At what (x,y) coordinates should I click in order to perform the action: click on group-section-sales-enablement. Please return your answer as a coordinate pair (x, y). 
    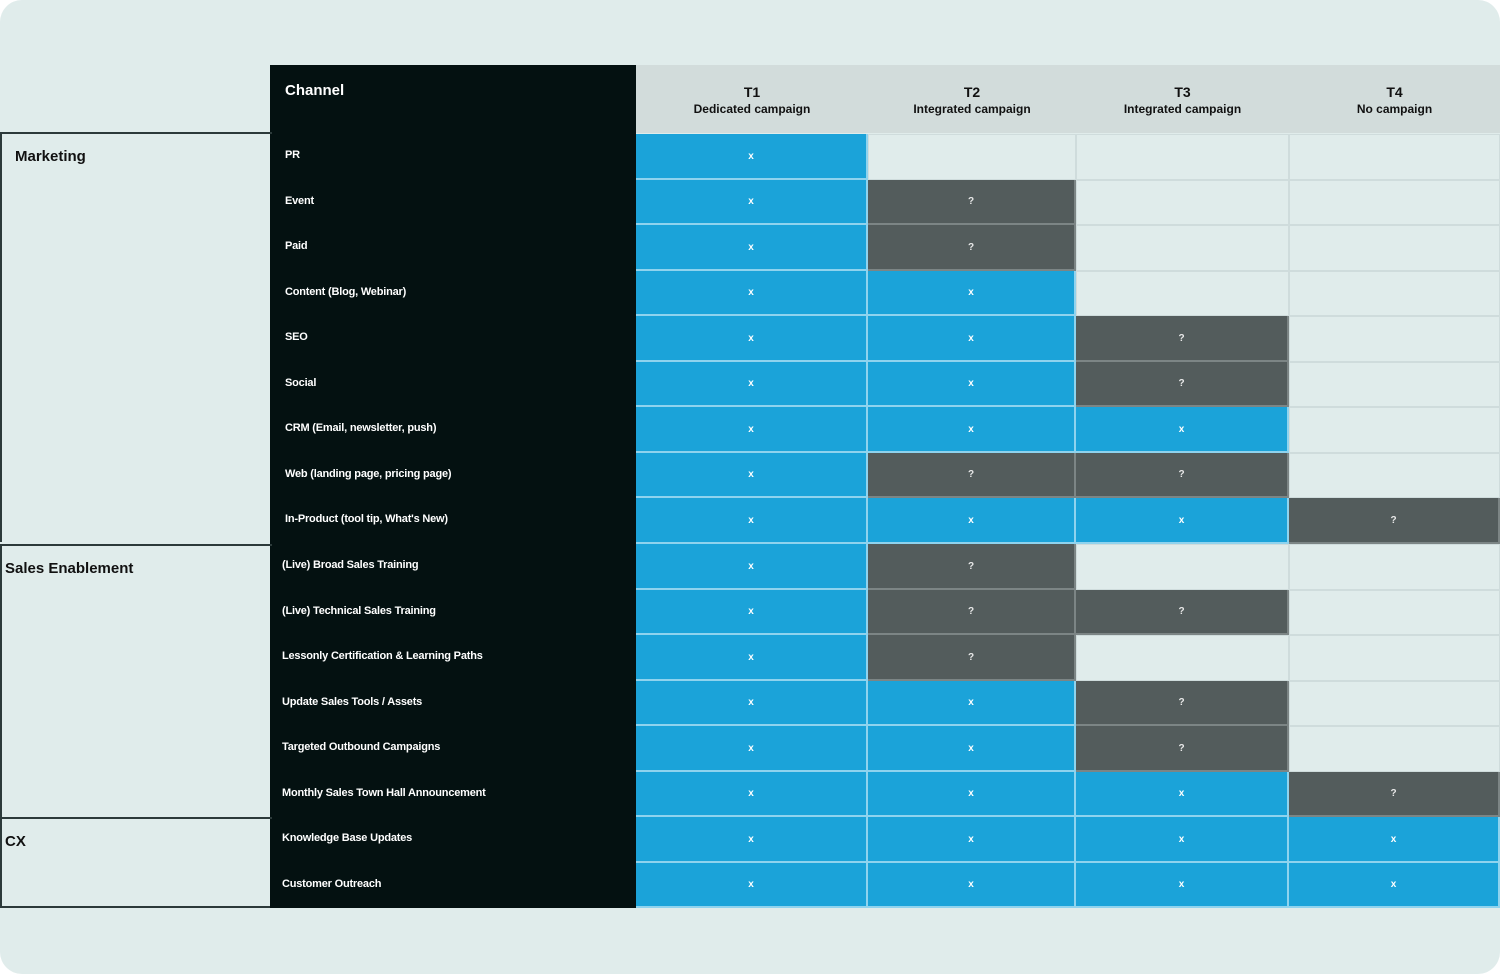
    Looking at the image, I should click on (136, 680).